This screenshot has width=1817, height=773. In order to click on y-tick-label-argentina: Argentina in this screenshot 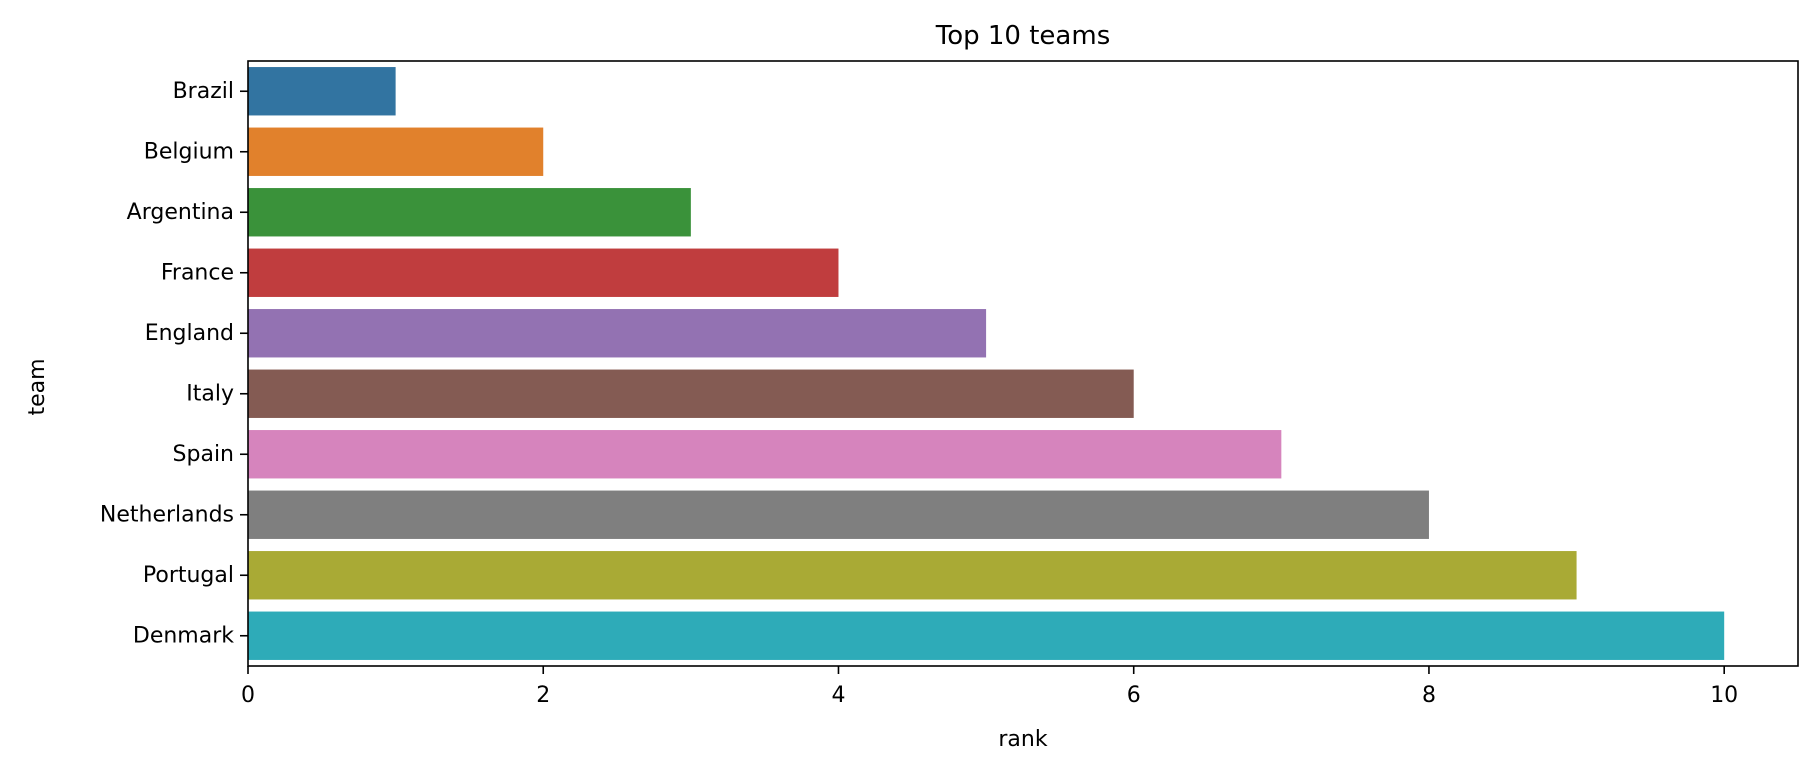, I will do `click(180, 212)`.